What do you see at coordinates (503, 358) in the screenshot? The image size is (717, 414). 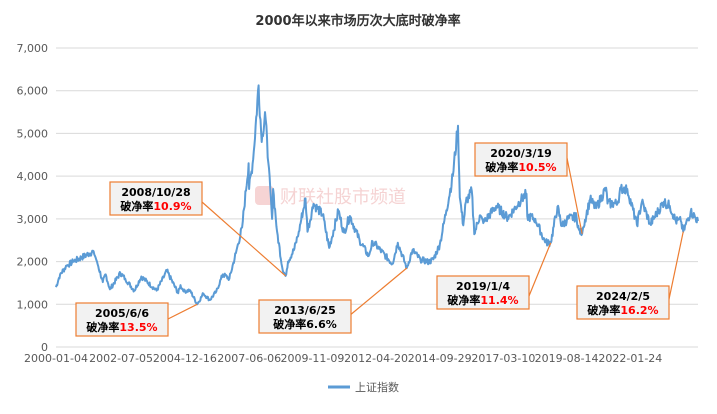 I see `x-tick-label: 2017-03-10` at bounding box center [503, 358].